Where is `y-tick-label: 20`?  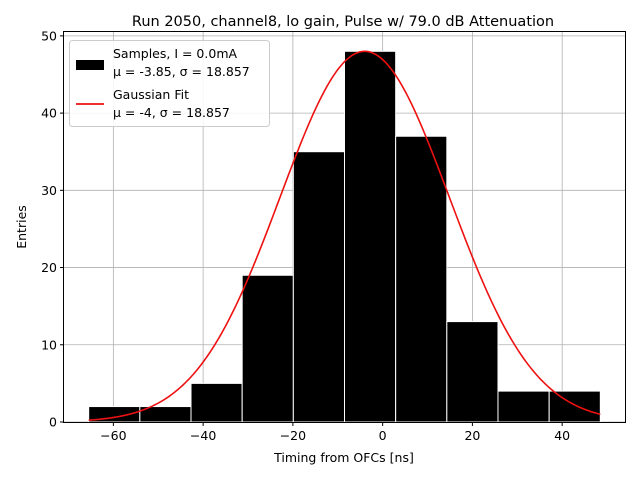
y-tick-label: 20 is located at coordinates (49, 267).